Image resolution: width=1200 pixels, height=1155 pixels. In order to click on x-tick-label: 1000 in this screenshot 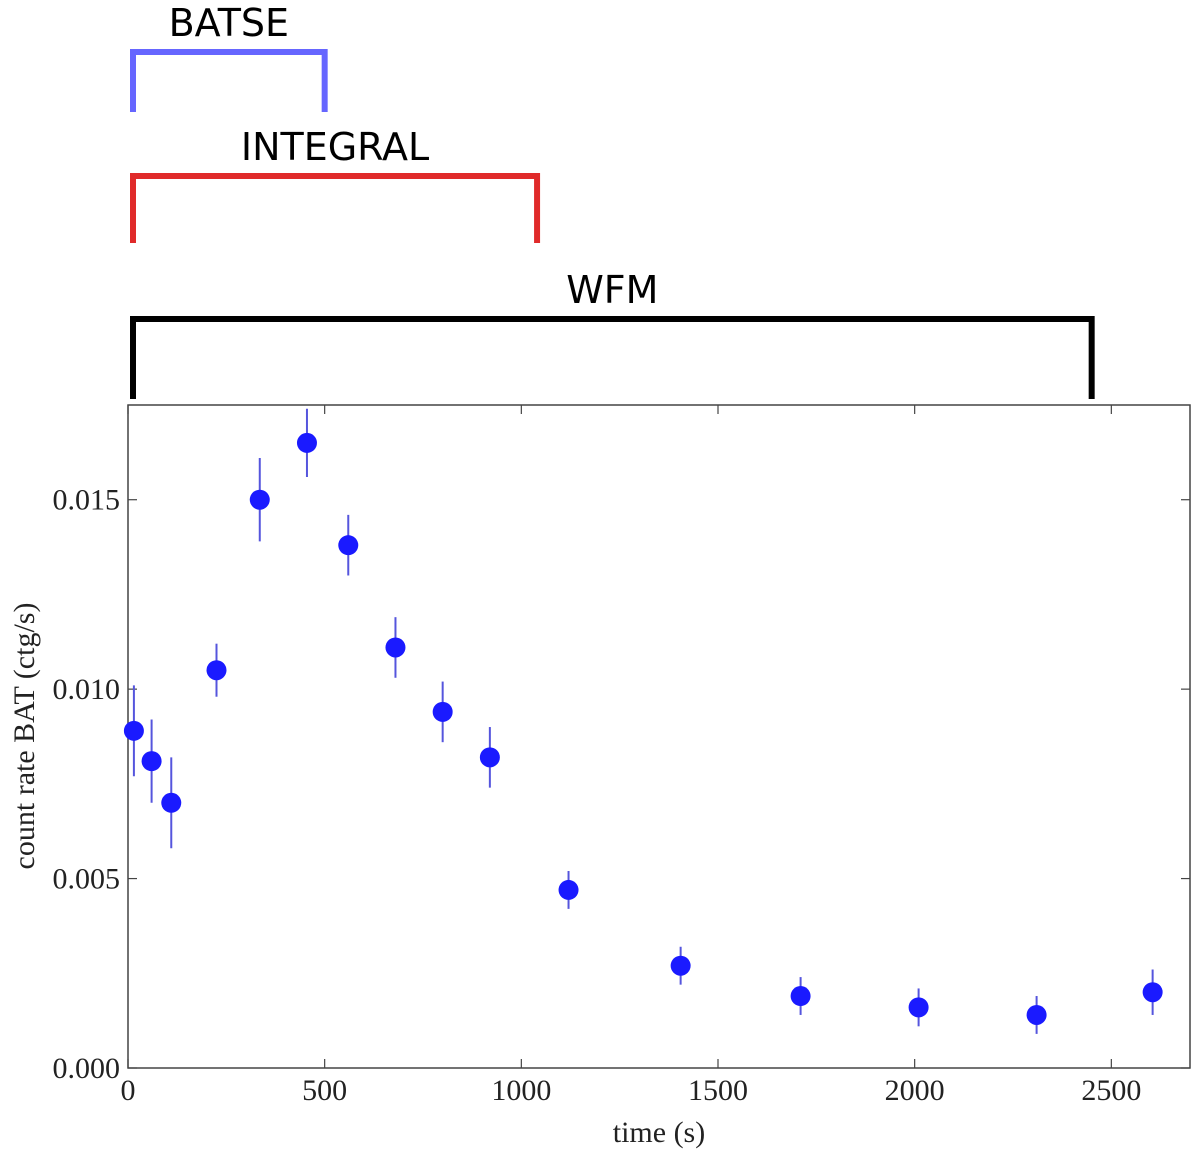, I will do `click(521, 1090)`.